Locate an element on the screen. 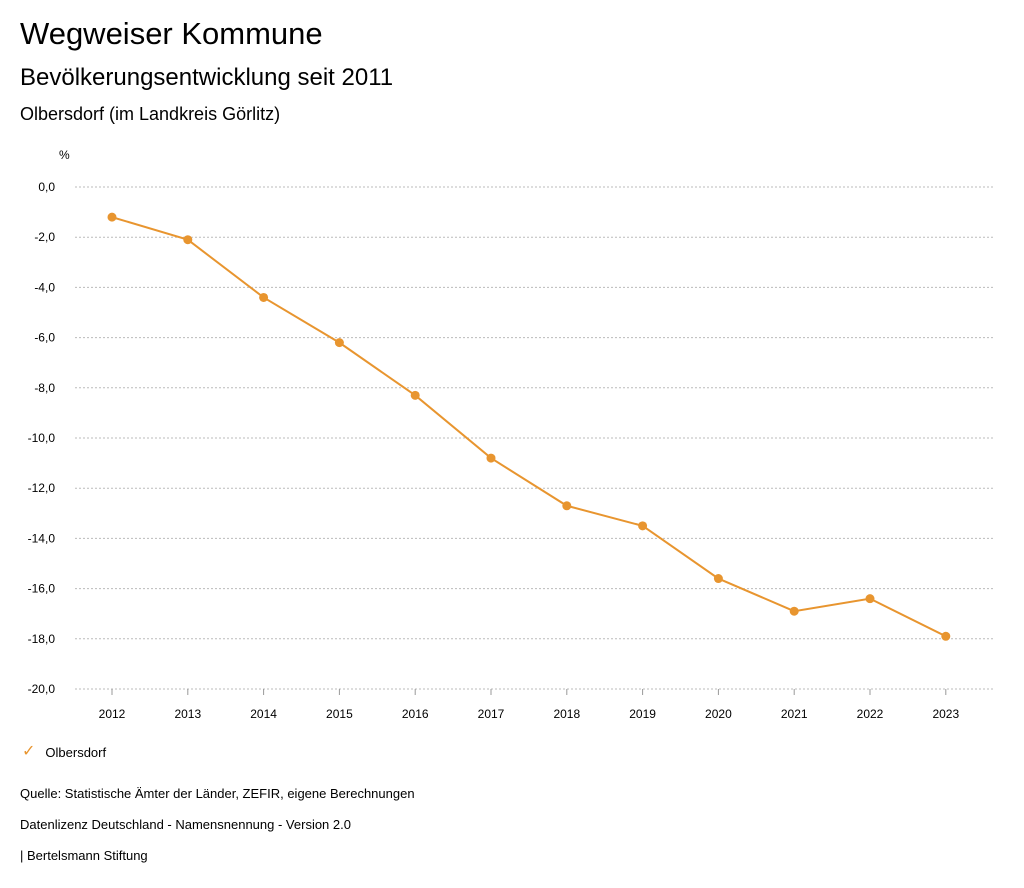 This screenshot has width=1024, height=888. y-axis-unit-label: % is located at coordinates (64, 155).